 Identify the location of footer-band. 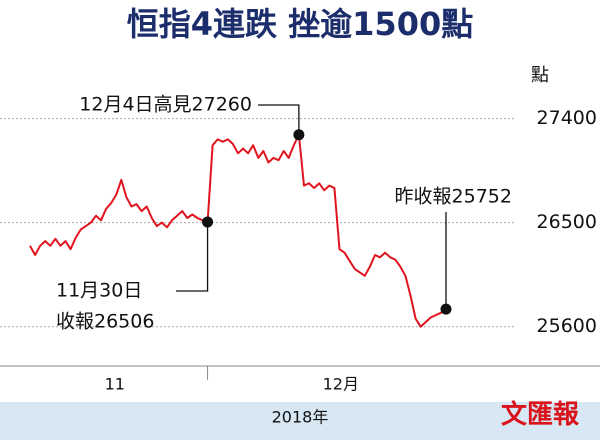
(300, 421).